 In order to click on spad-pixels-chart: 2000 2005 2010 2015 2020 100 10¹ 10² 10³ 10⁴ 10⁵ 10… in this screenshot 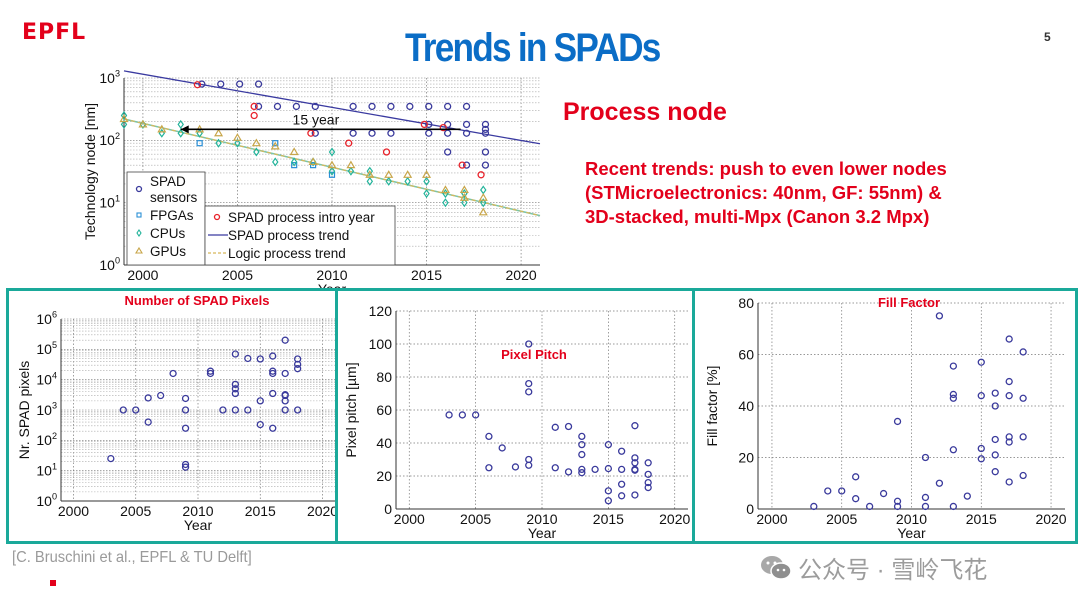, I will do `click(177, 413)`.